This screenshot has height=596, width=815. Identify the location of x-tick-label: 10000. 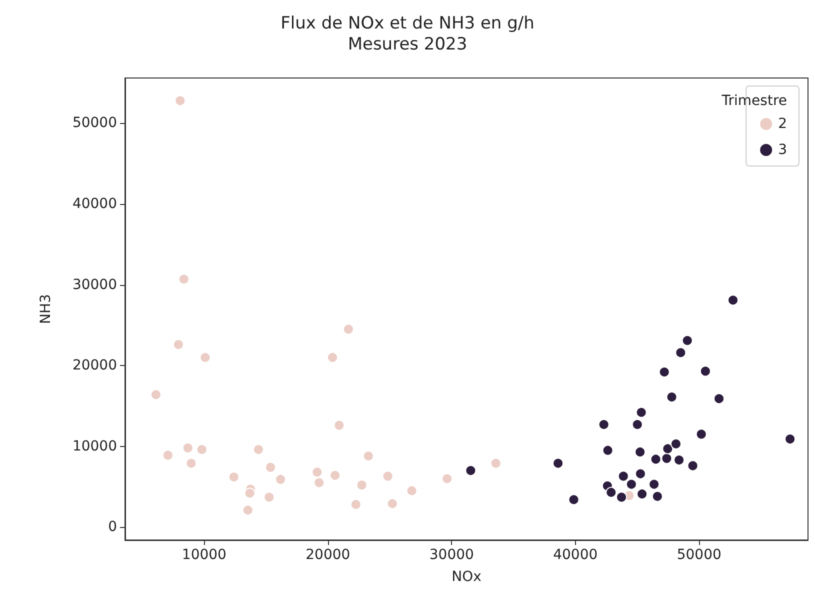
(204, 555).